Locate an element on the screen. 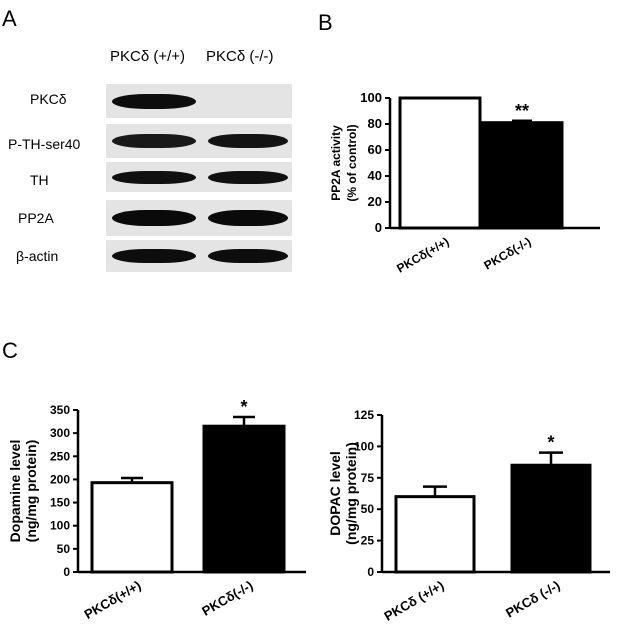 The image size is (626, 640). y-tick-label: 200 is located at coordinates (60, 479).